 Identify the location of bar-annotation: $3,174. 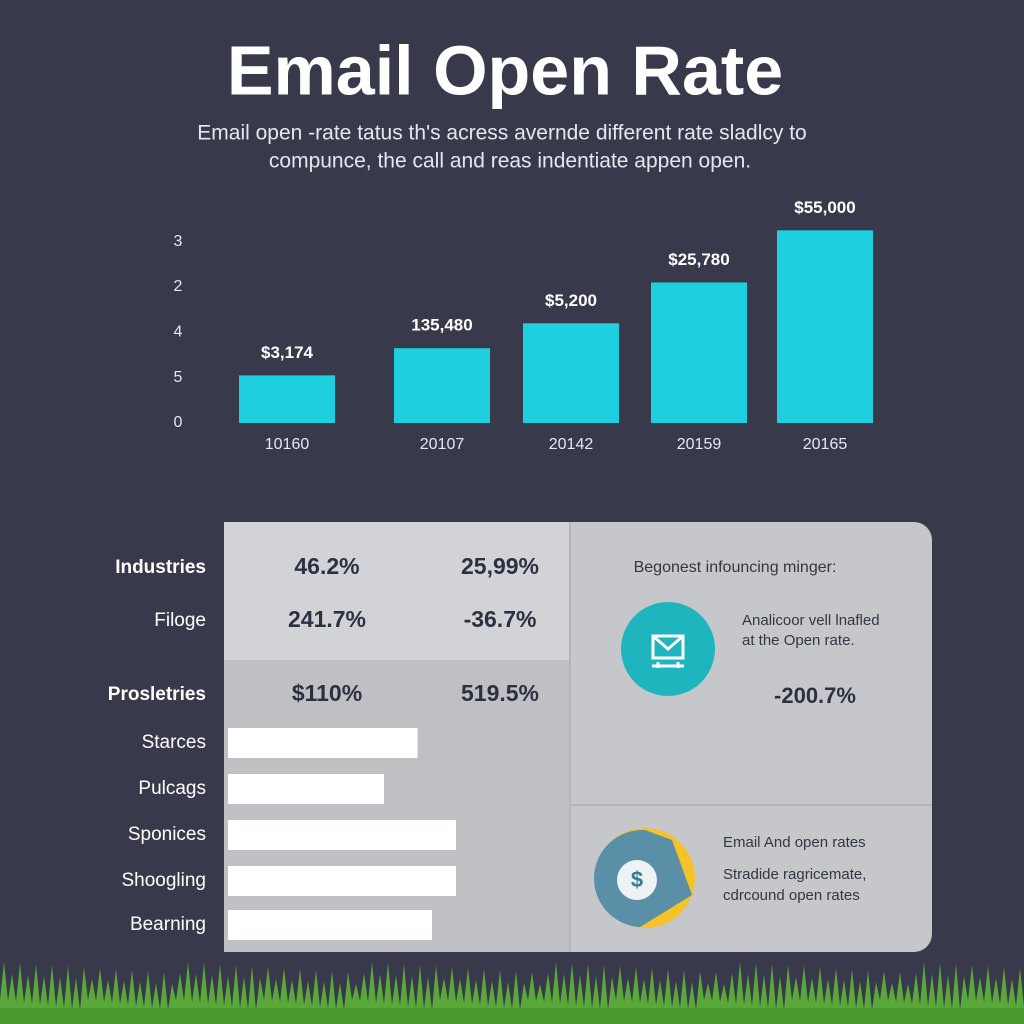
(287, 352).